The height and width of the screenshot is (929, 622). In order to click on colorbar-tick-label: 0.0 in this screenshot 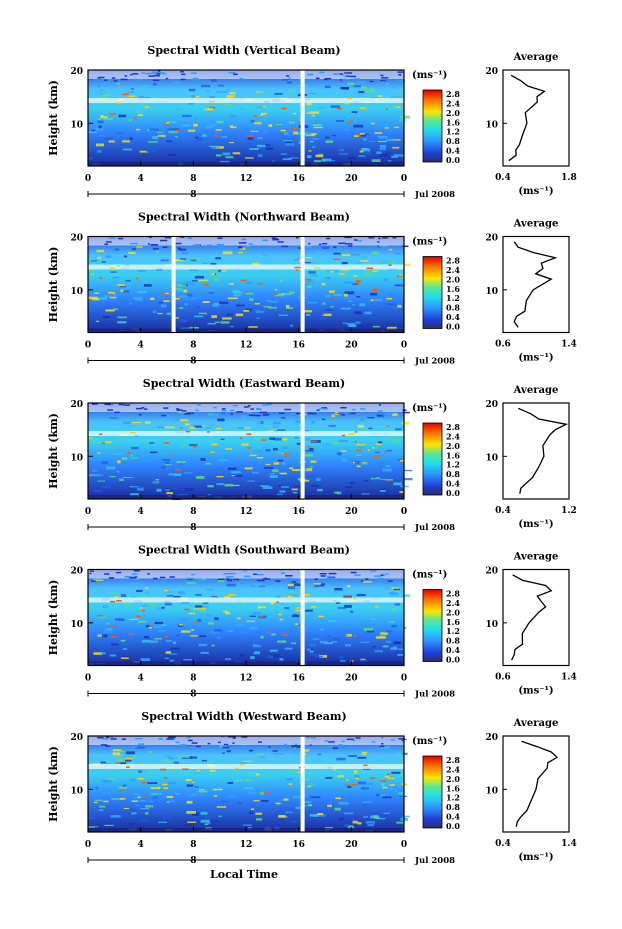, I will do `click(453, 660)`.